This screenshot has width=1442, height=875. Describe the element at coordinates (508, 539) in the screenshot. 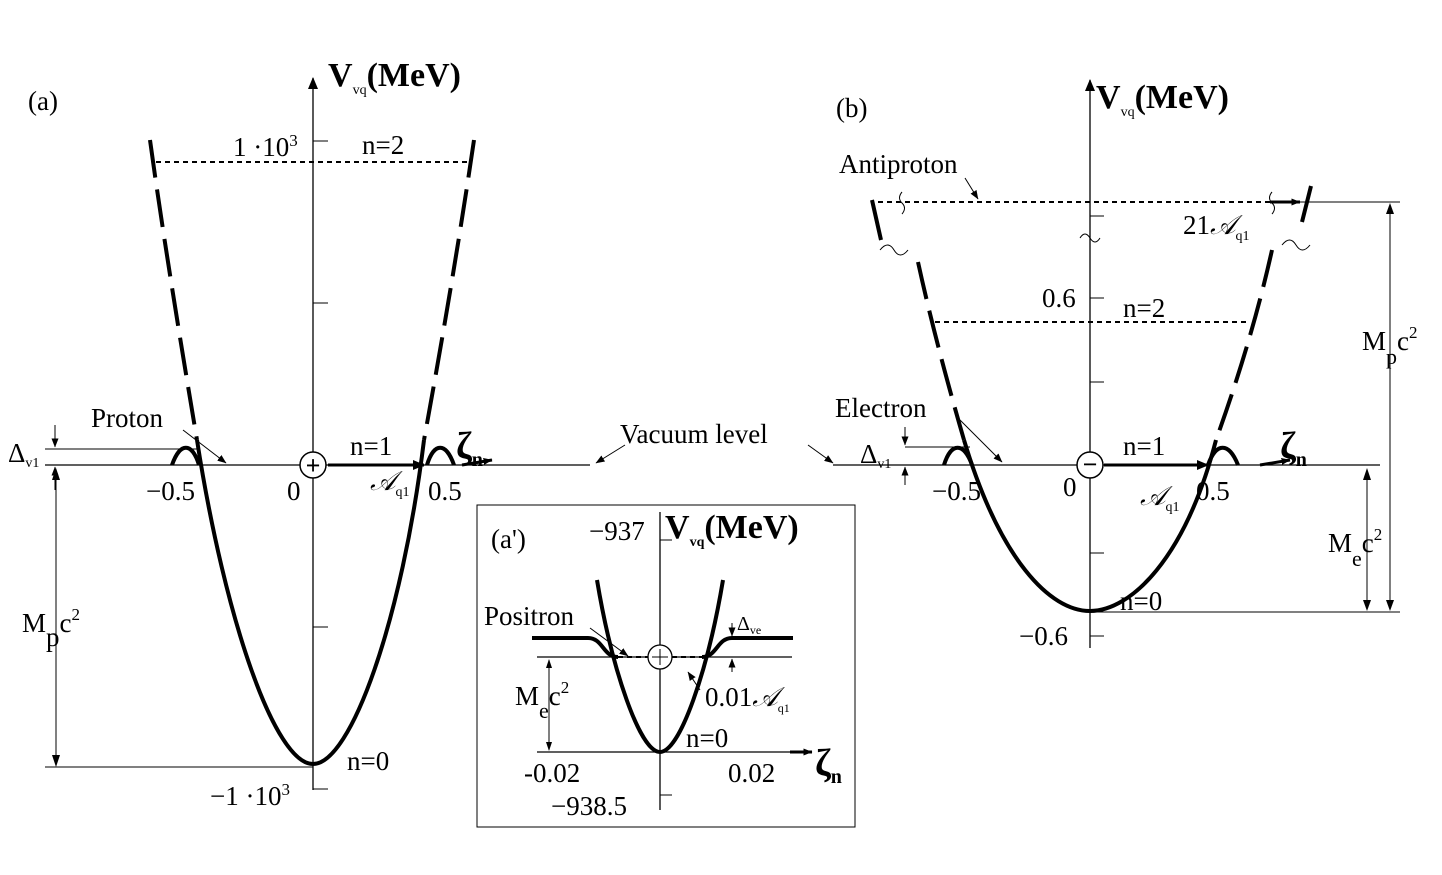

I see `panel-a-prime-label: (a')` at that location.